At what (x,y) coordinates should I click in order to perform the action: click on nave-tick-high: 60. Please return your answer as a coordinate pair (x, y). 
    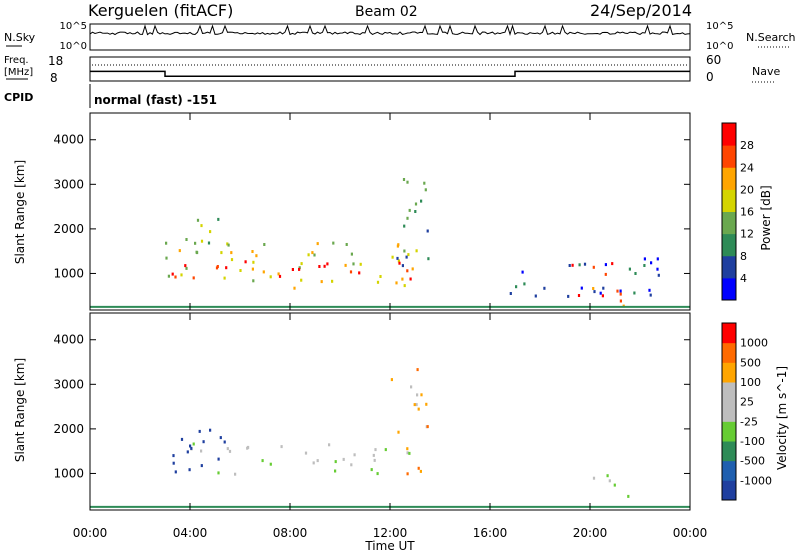
    Looking at the image, I should click on (713, 60).